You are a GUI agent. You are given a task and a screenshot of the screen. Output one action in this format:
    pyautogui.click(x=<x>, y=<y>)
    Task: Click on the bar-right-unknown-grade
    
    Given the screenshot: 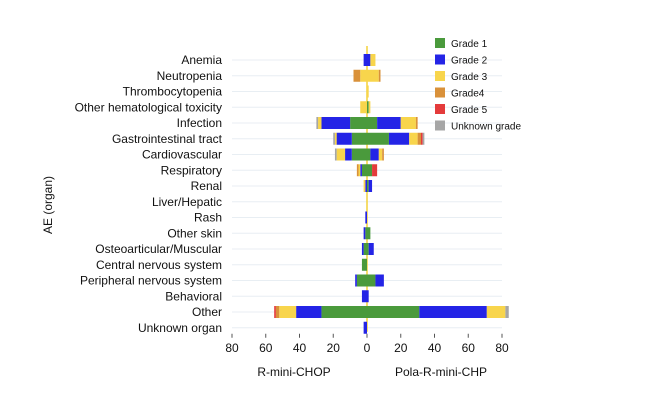 What is the action you would take?
    pyautogui.click(x=507, y=312)
    